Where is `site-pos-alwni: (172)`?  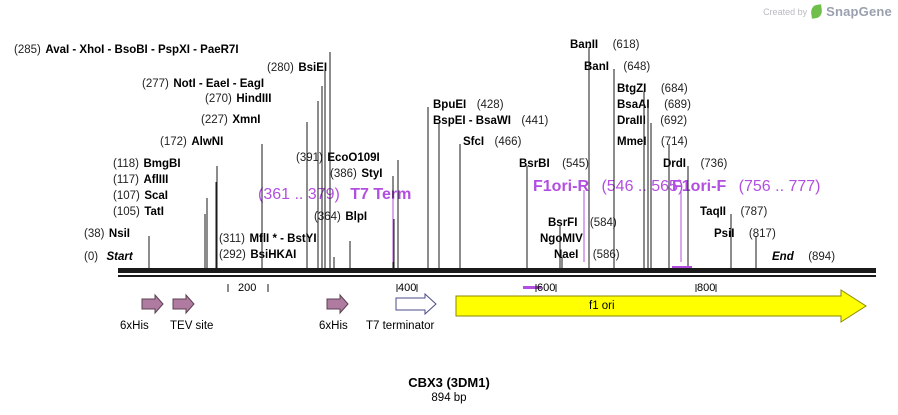
site-pos-alwni: (172) is located at coordinates (173, 142).